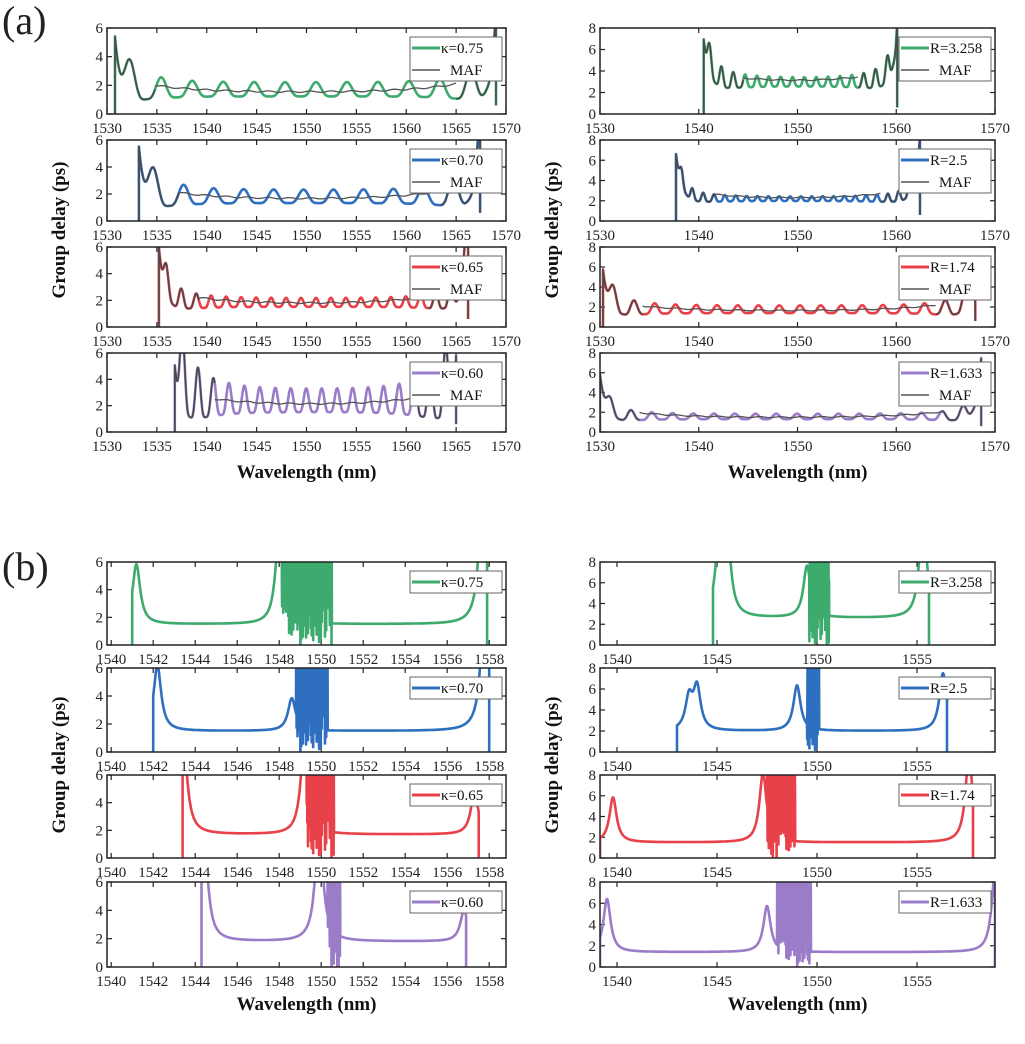 The height and width of the screenshot is (1044, 1025). Describe the element at coordinates (363, 660) in the screenshot. I see `x-tick-label: 1552` at that location.